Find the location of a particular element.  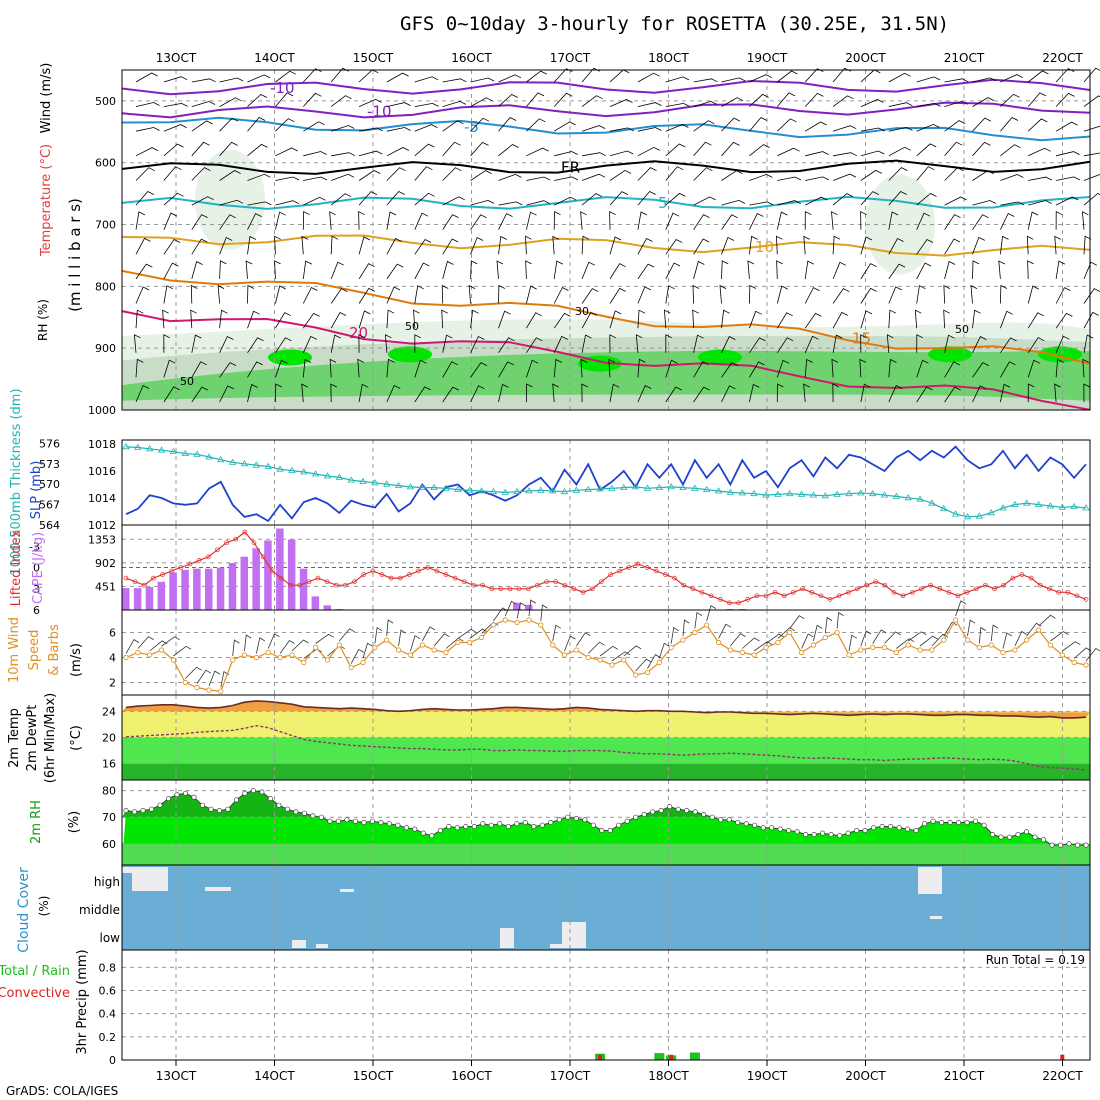

cape-bar is located at coordinates (220, 588).